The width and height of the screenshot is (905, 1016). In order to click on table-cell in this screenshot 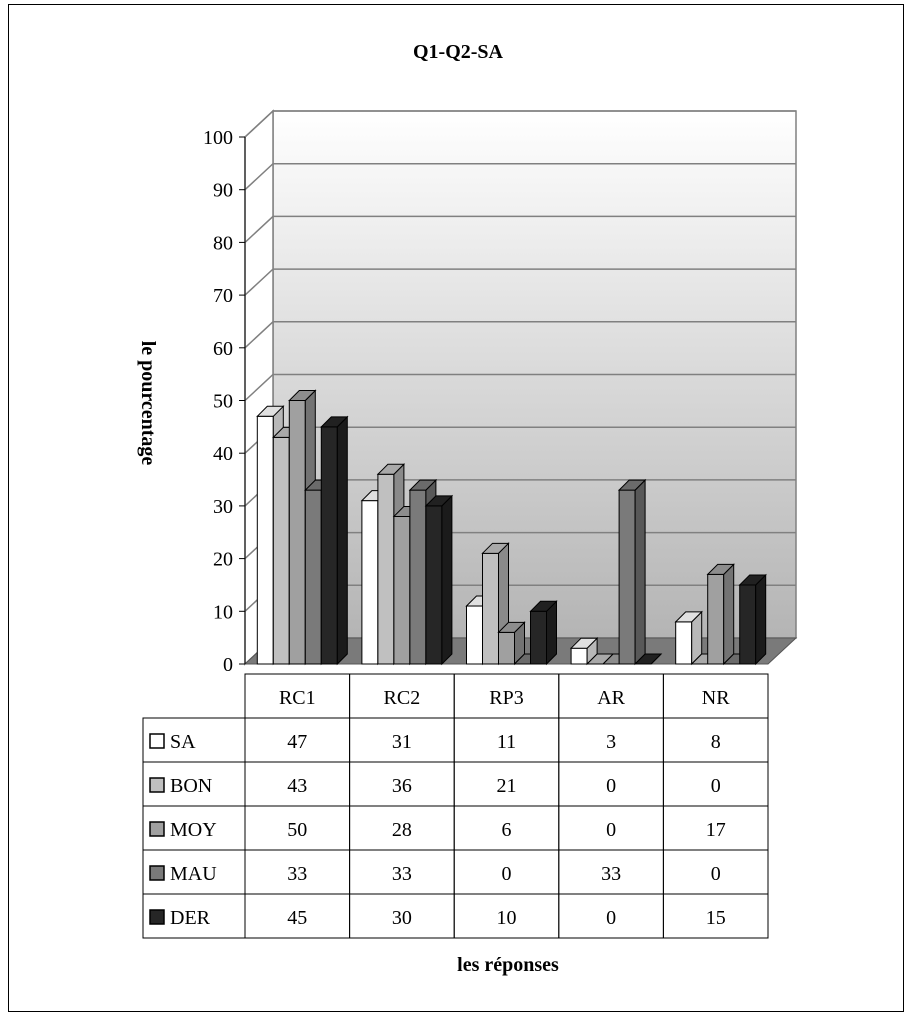, I will do `click(715, 916)`.